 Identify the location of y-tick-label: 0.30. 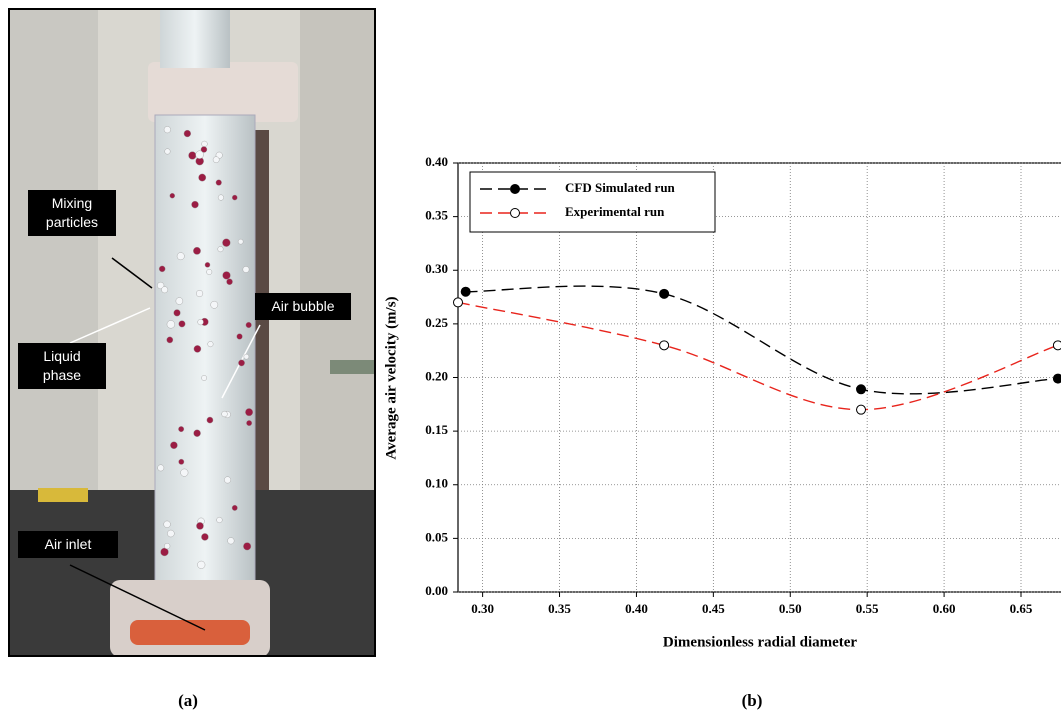
(436, 268).